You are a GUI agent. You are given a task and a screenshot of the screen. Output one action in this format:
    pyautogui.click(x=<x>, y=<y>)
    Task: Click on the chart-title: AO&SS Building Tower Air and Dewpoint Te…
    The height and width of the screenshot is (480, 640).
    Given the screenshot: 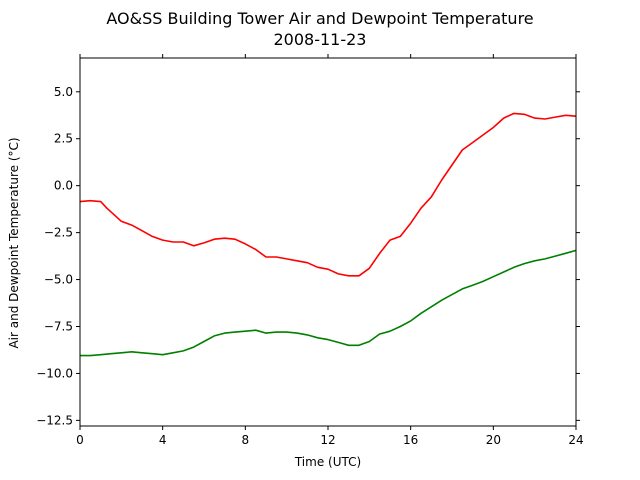 What is the action you would take?
    pyautogui.click(x=319, y=18)
    